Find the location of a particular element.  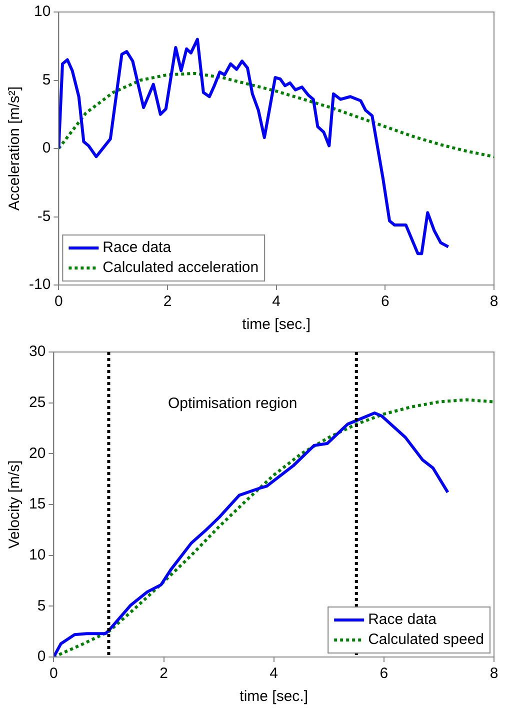

line-series is located at coordinates (276, 115).